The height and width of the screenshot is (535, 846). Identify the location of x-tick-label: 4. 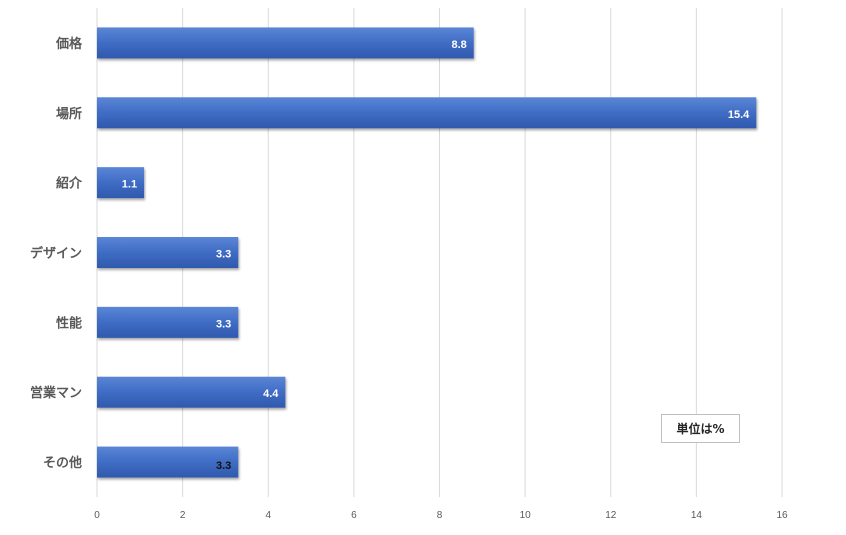
(268, 515).